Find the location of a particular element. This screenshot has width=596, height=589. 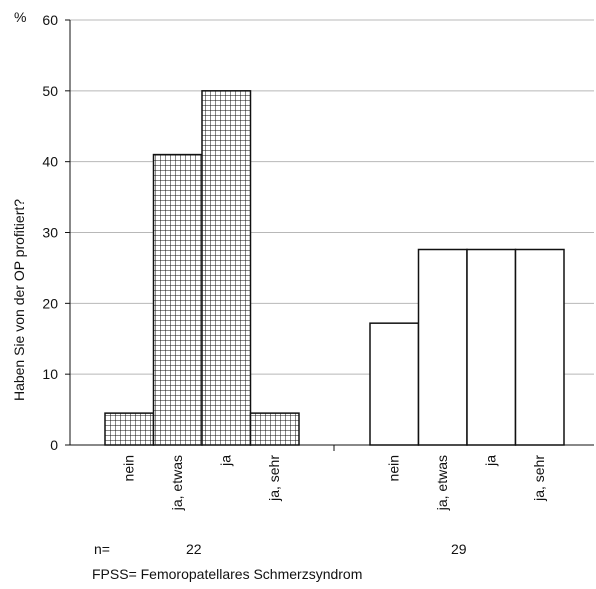

n-value-group-1: 22 is located at coordinates (194, 549).